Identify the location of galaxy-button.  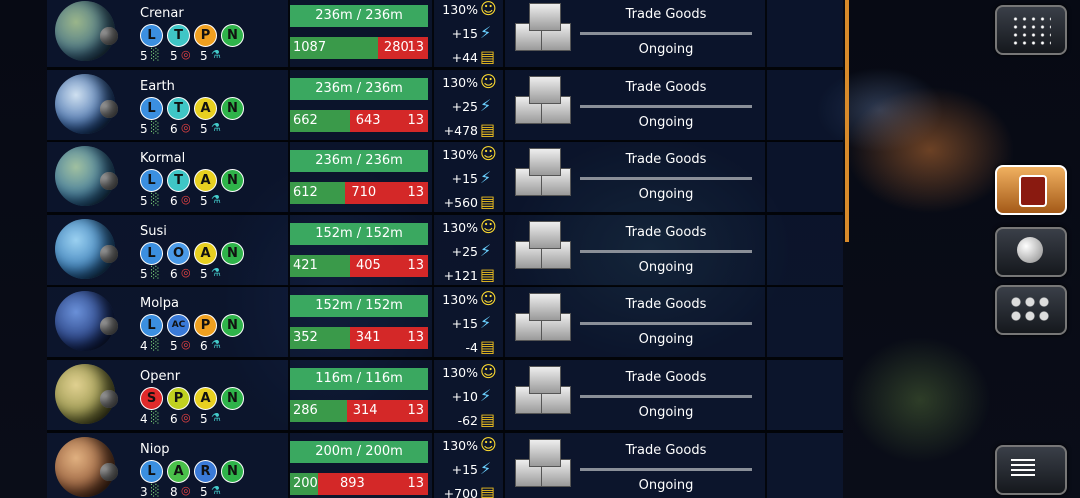
(1031, 30).